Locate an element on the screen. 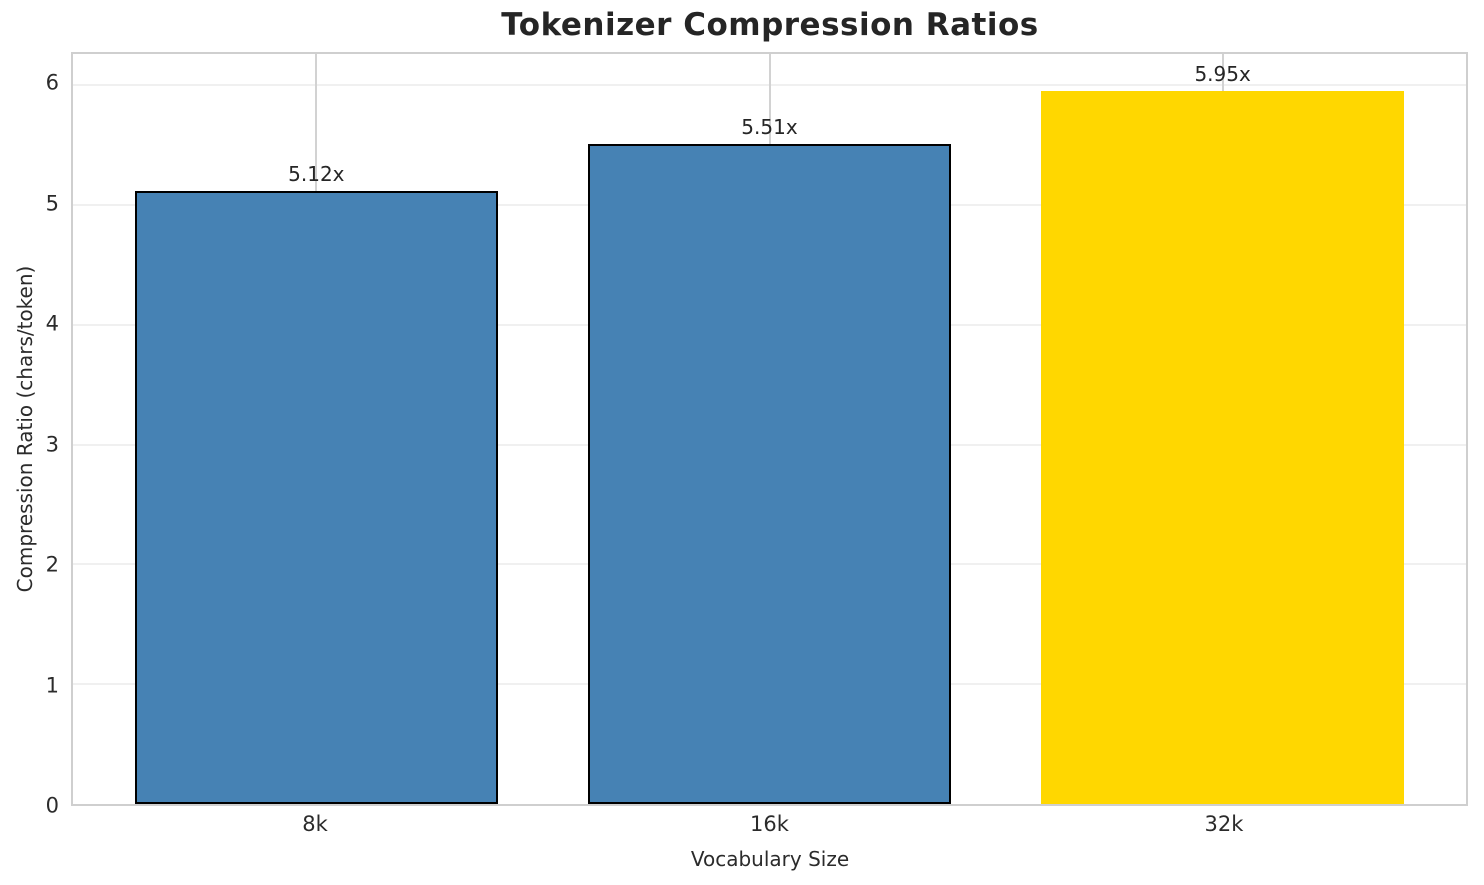 Image resolution: width=1484 pixels, height=885 pixels. x-tick-label-16k: 16k is located at coordinates (769, 824).